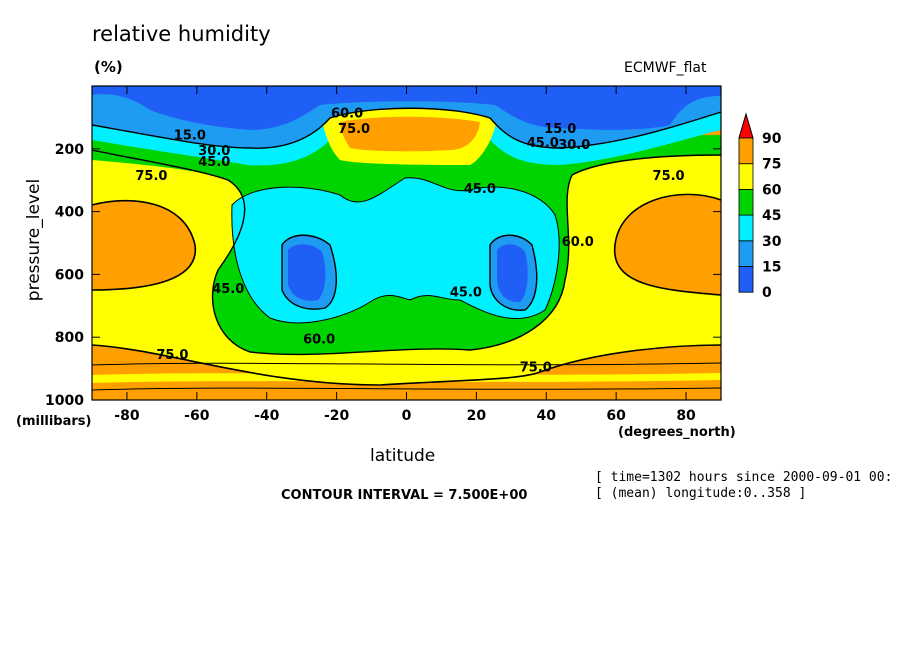 Image resolution: width=904 pixels, height=654 pixels. Describe the element at coordinates (69, 213) in the screenshot. I see `y-tick-label: 400` at that location.